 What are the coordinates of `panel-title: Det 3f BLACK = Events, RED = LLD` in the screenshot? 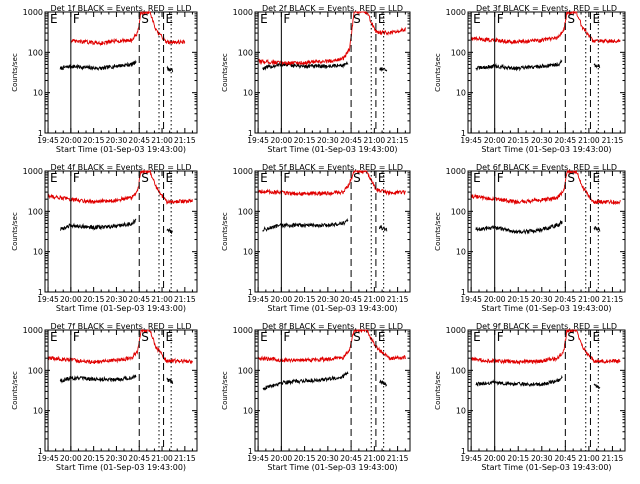 It's located at (546, 8).